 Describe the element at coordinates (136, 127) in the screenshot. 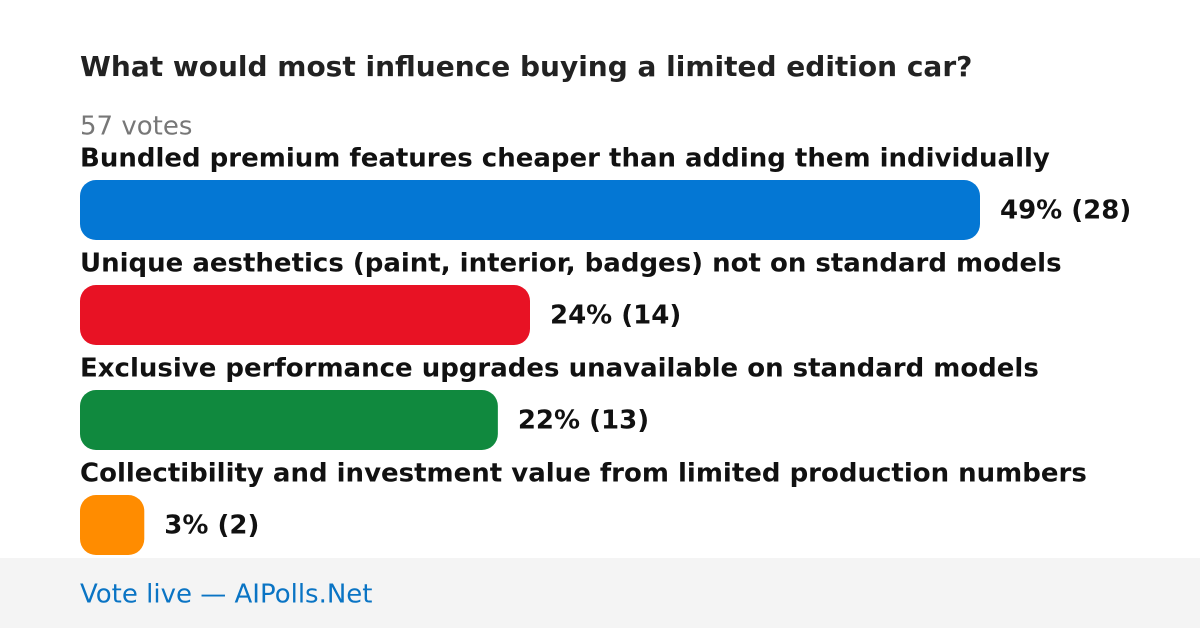

I see `vote-count: 57 votes` at that location.